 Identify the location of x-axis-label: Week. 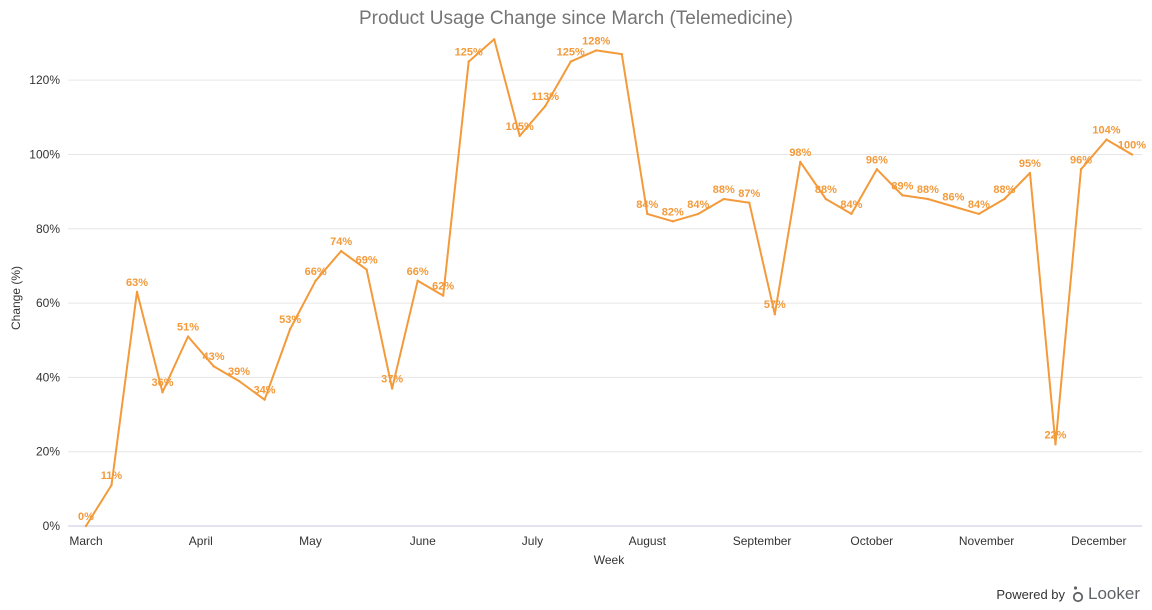
(609, 560).